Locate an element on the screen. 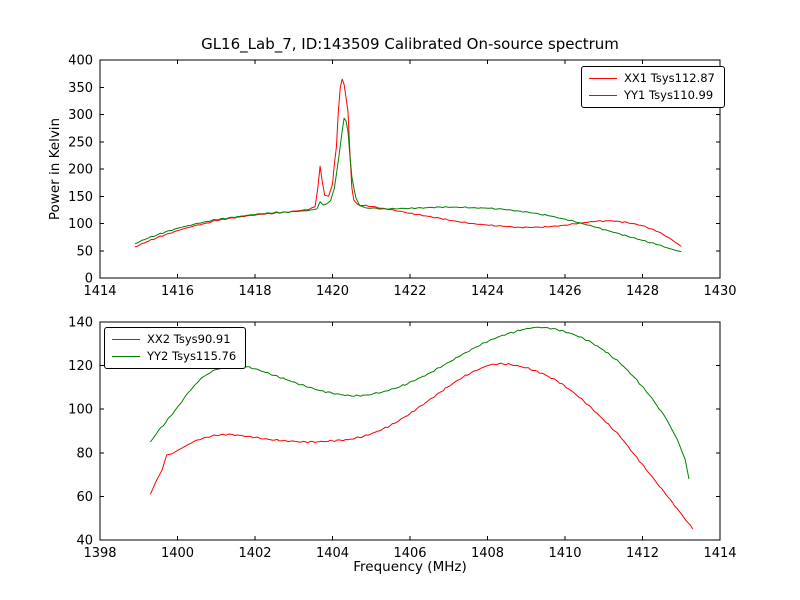 Image resolution: width=800 pixels, height=600 pixels. x-tick-label: 1418 is located at coordinates (254, 291).